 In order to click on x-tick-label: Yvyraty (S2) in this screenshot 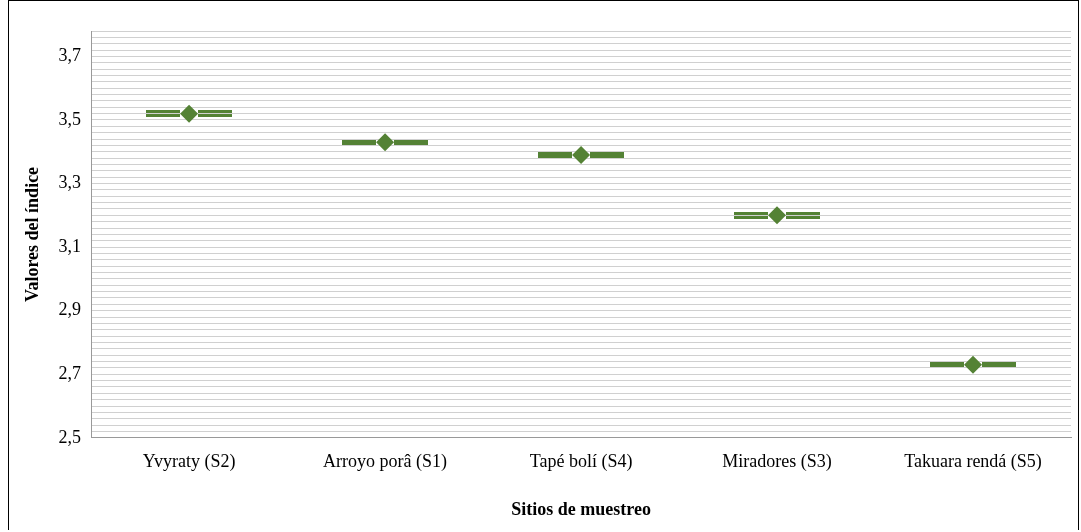, I will do `click(189, 462)`.